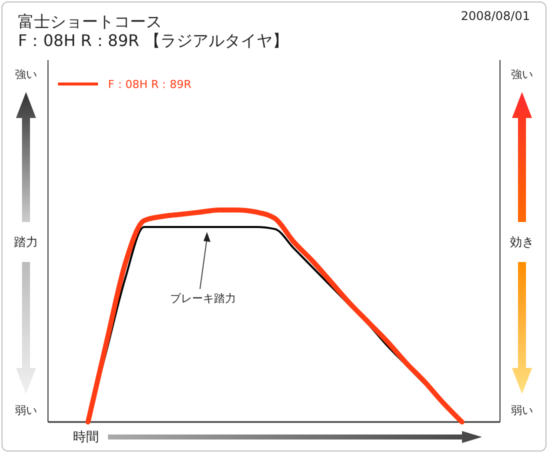 This screenshot has width=550, height=455. I want to click on annotation: ブレーキ踏力, so click(203, 298).